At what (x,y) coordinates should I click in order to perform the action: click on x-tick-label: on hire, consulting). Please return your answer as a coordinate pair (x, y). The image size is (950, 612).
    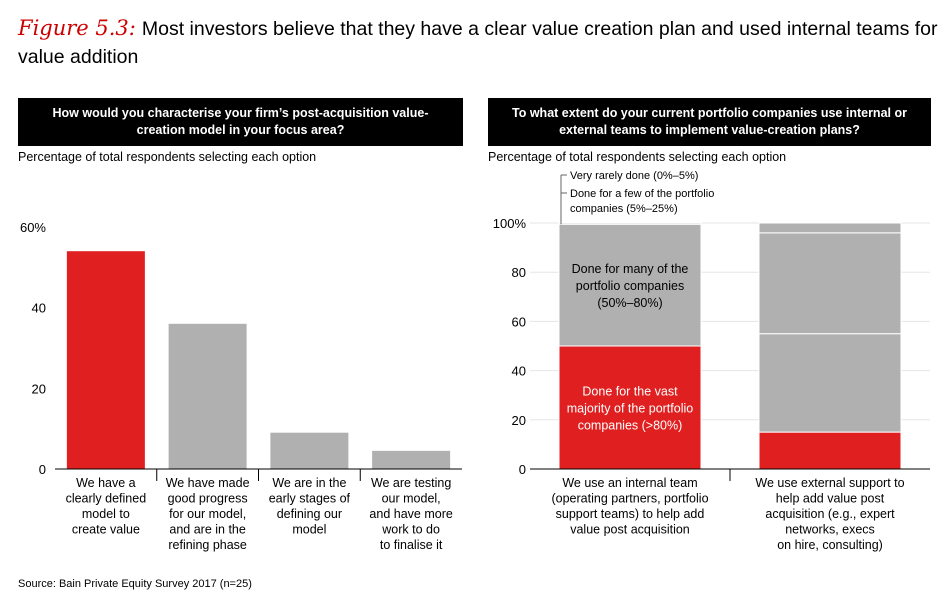
    Looking at the image, I should click on (830, 545).